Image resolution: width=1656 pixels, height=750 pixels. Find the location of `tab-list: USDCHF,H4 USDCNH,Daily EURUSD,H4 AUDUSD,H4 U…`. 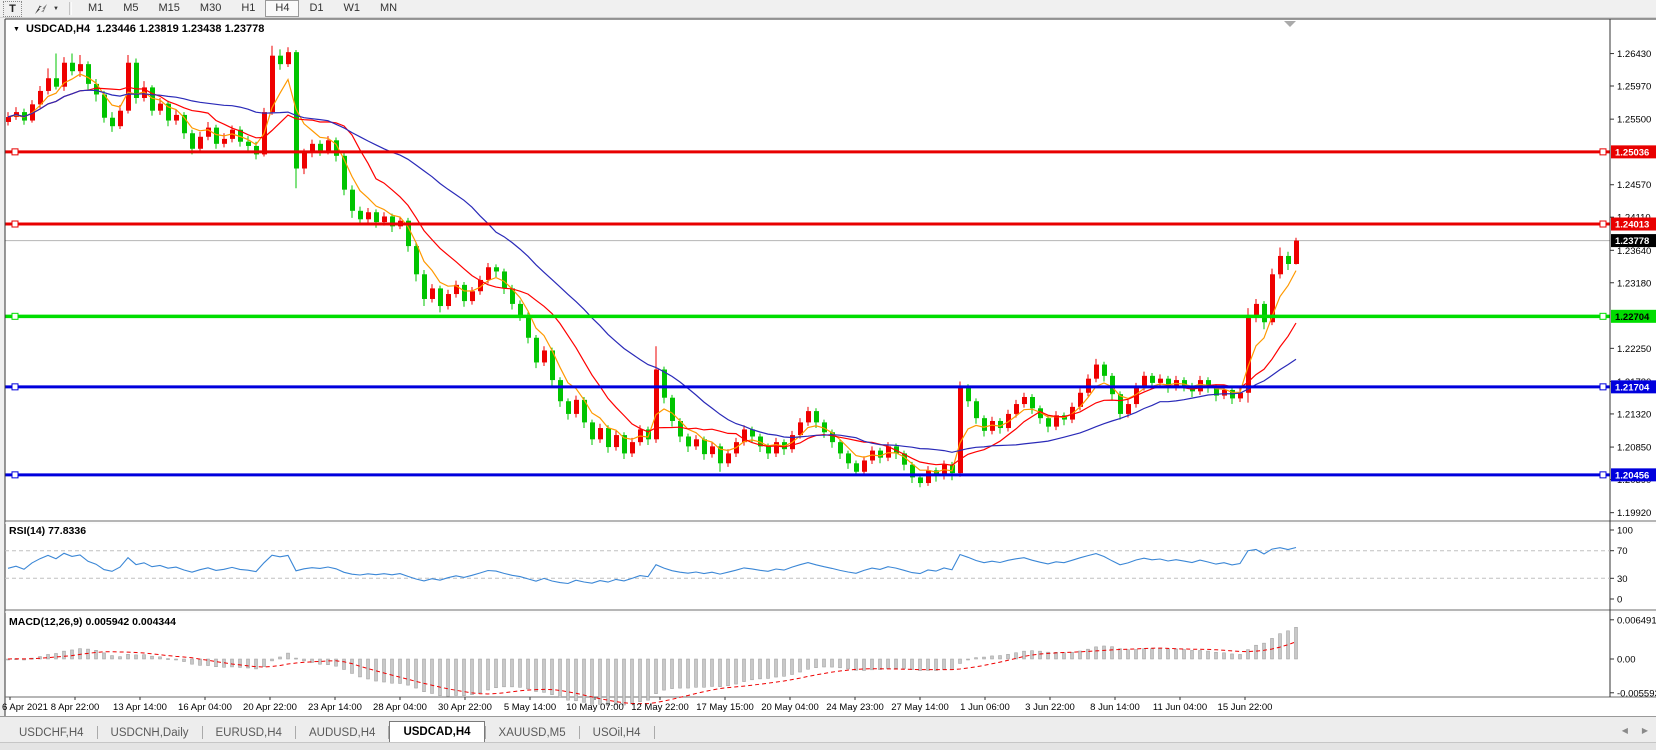

tab-list: USDCHF,H4 USDCNH,Daily EURUSD,H4 AUDUSD,H4 U… is located at coordinates (330, 732).